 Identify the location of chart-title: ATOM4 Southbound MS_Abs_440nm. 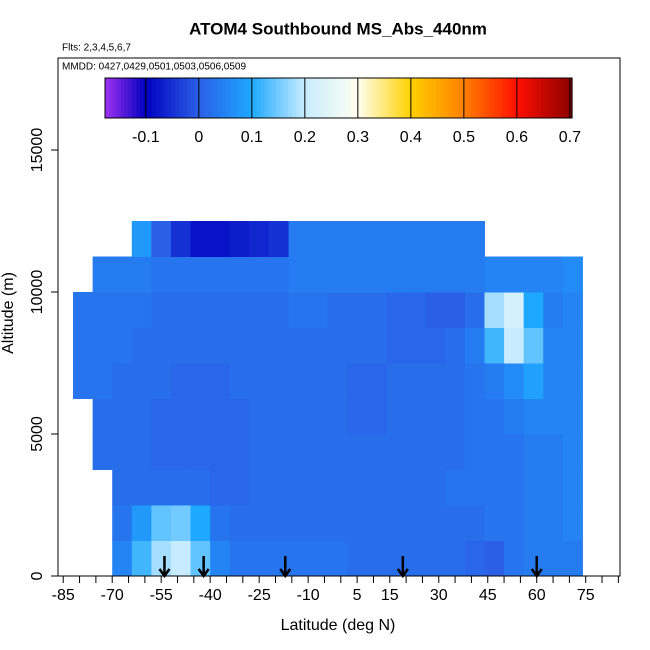
(338, 28).